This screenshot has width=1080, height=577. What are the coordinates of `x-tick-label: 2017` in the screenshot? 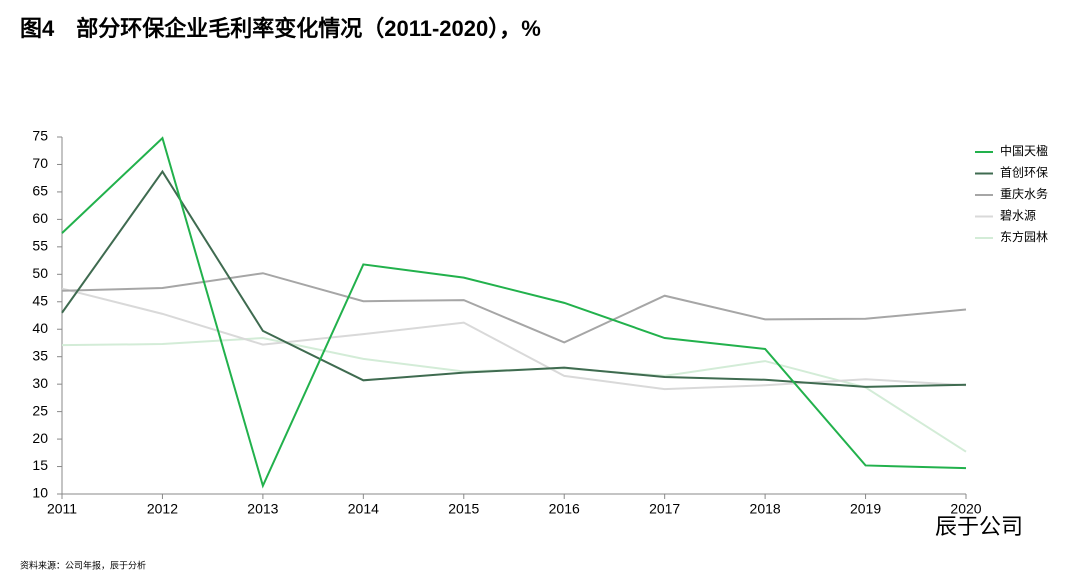 It's located at (664, 509).